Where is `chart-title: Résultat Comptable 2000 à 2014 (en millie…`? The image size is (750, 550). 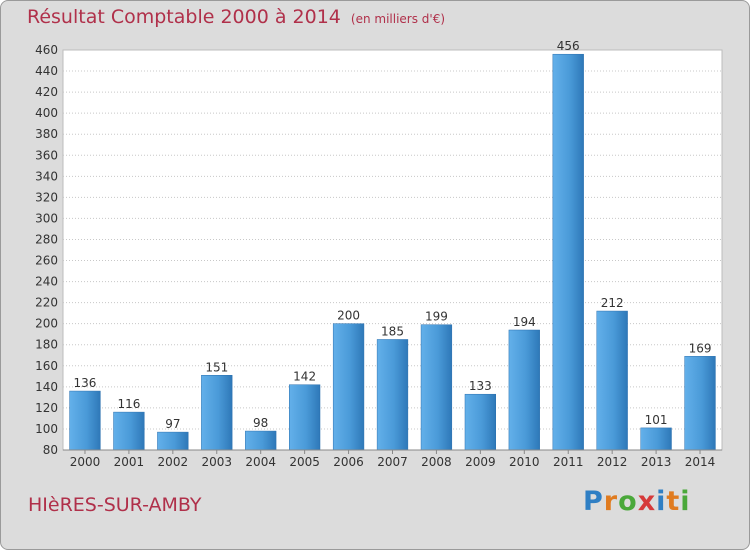
chart-title: Résultat Comptable 2000 à 2014 (en millie… is located at coordinates (236, 17).